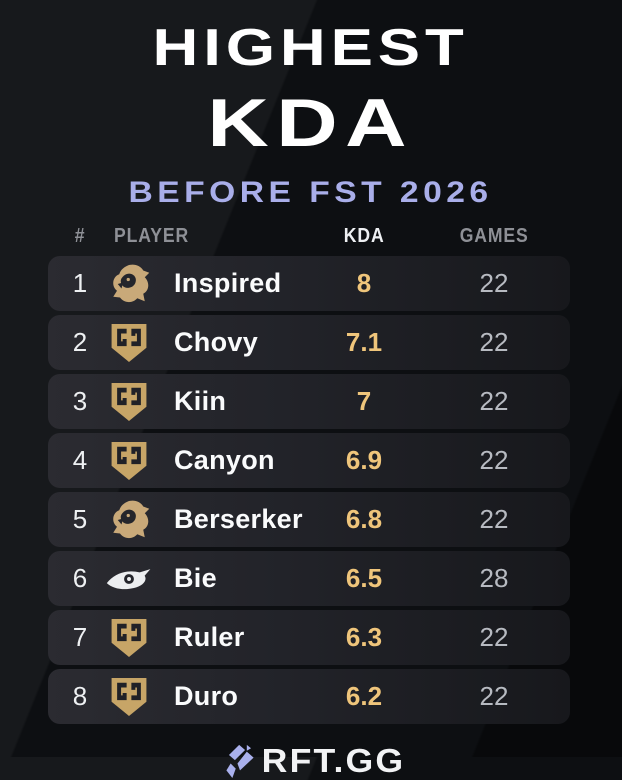 The height and width of the screenshot is (780, 622). Describe the element at coordinates (80, 401) in the screenshot. I see `rank-value: 3` at that location.